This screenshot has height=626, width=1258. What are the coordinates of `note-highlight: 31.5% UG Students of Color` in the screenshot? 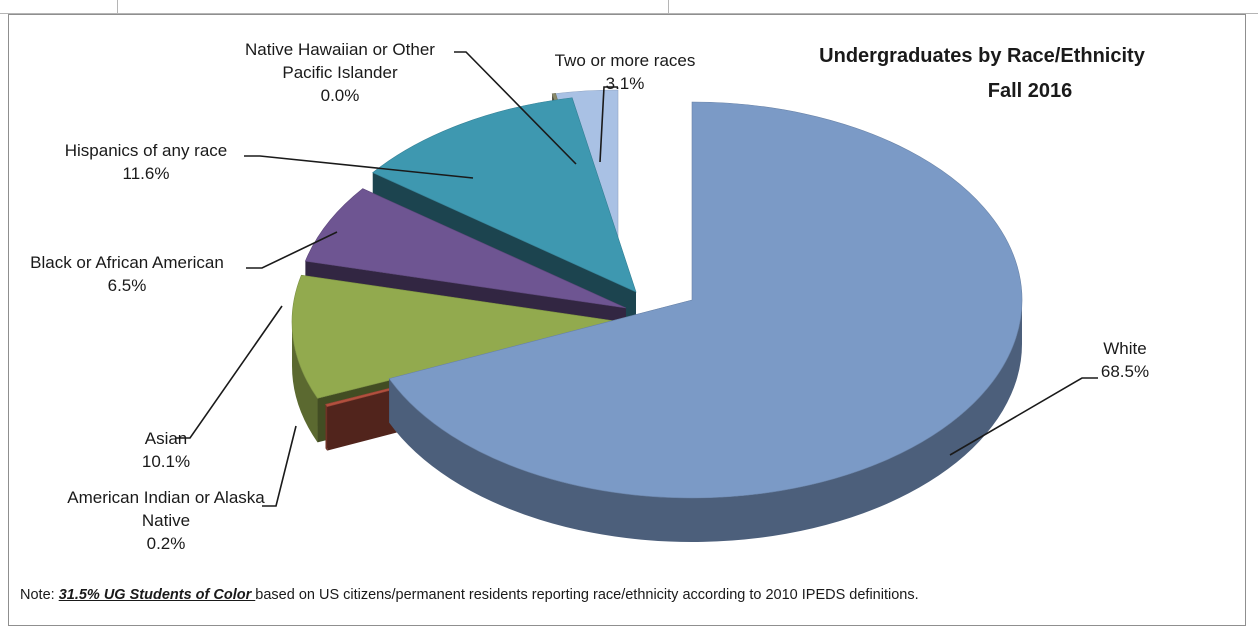 It's located at (157, 595).